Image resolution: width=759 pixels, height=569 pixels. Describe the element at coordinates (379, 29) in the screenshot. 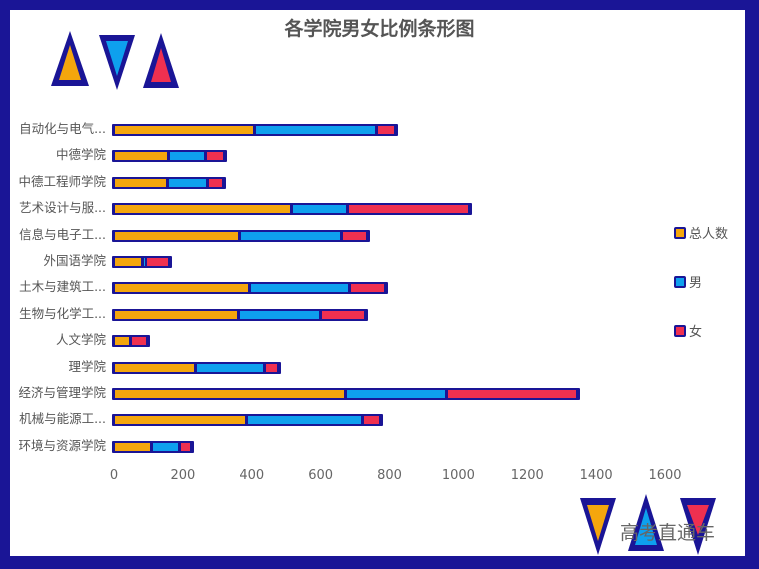

I see `chart-title: 各学院男女比例条形图` at that location.